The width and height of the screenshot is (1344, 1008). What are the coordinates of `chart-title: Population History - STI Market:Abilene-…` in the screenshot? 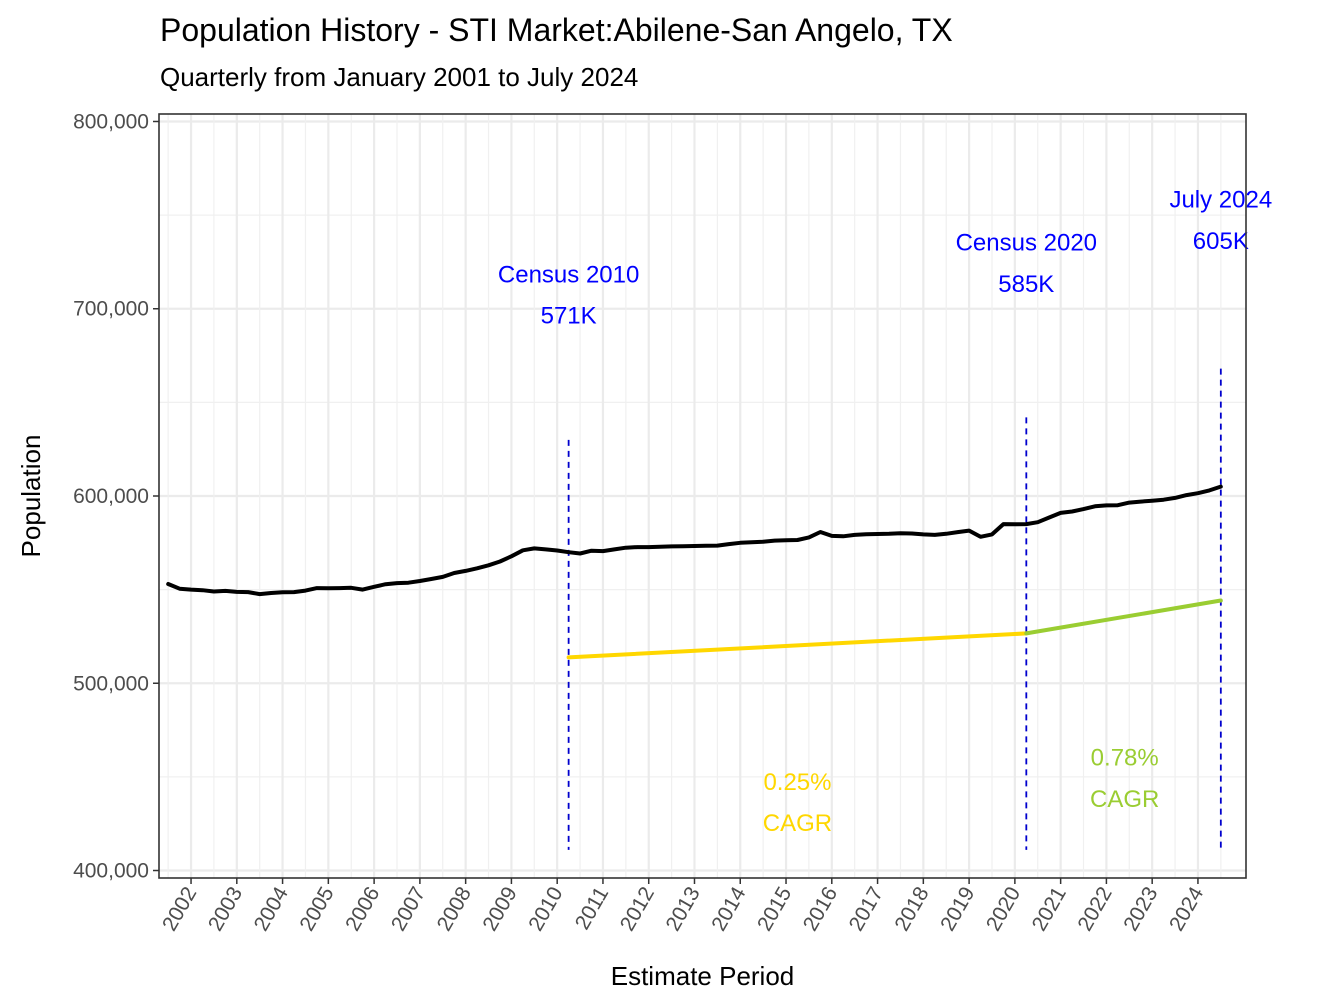 It's located at (556, 30).